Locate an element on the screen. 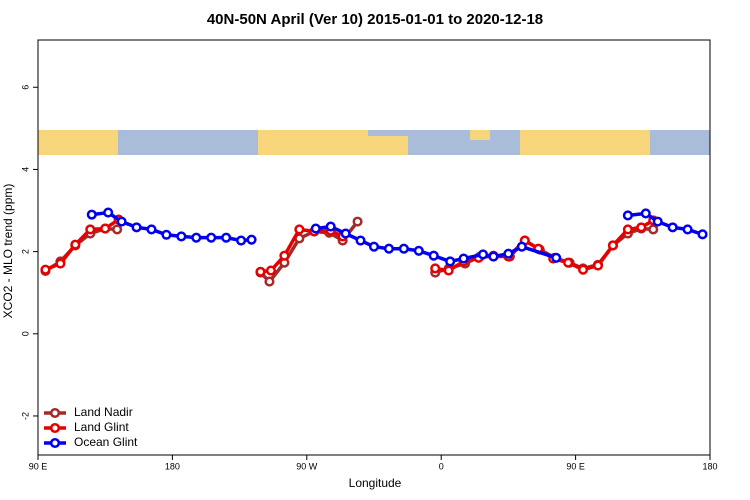  x-tick-label: 0 is located at coordinates (441, 466).